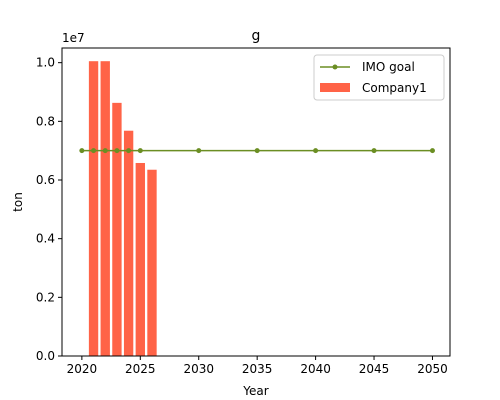  What do you see at coordinates (140, 369) in the screenshot?
I see `x-tick-label: 2025` at bounding box center [140, 369].